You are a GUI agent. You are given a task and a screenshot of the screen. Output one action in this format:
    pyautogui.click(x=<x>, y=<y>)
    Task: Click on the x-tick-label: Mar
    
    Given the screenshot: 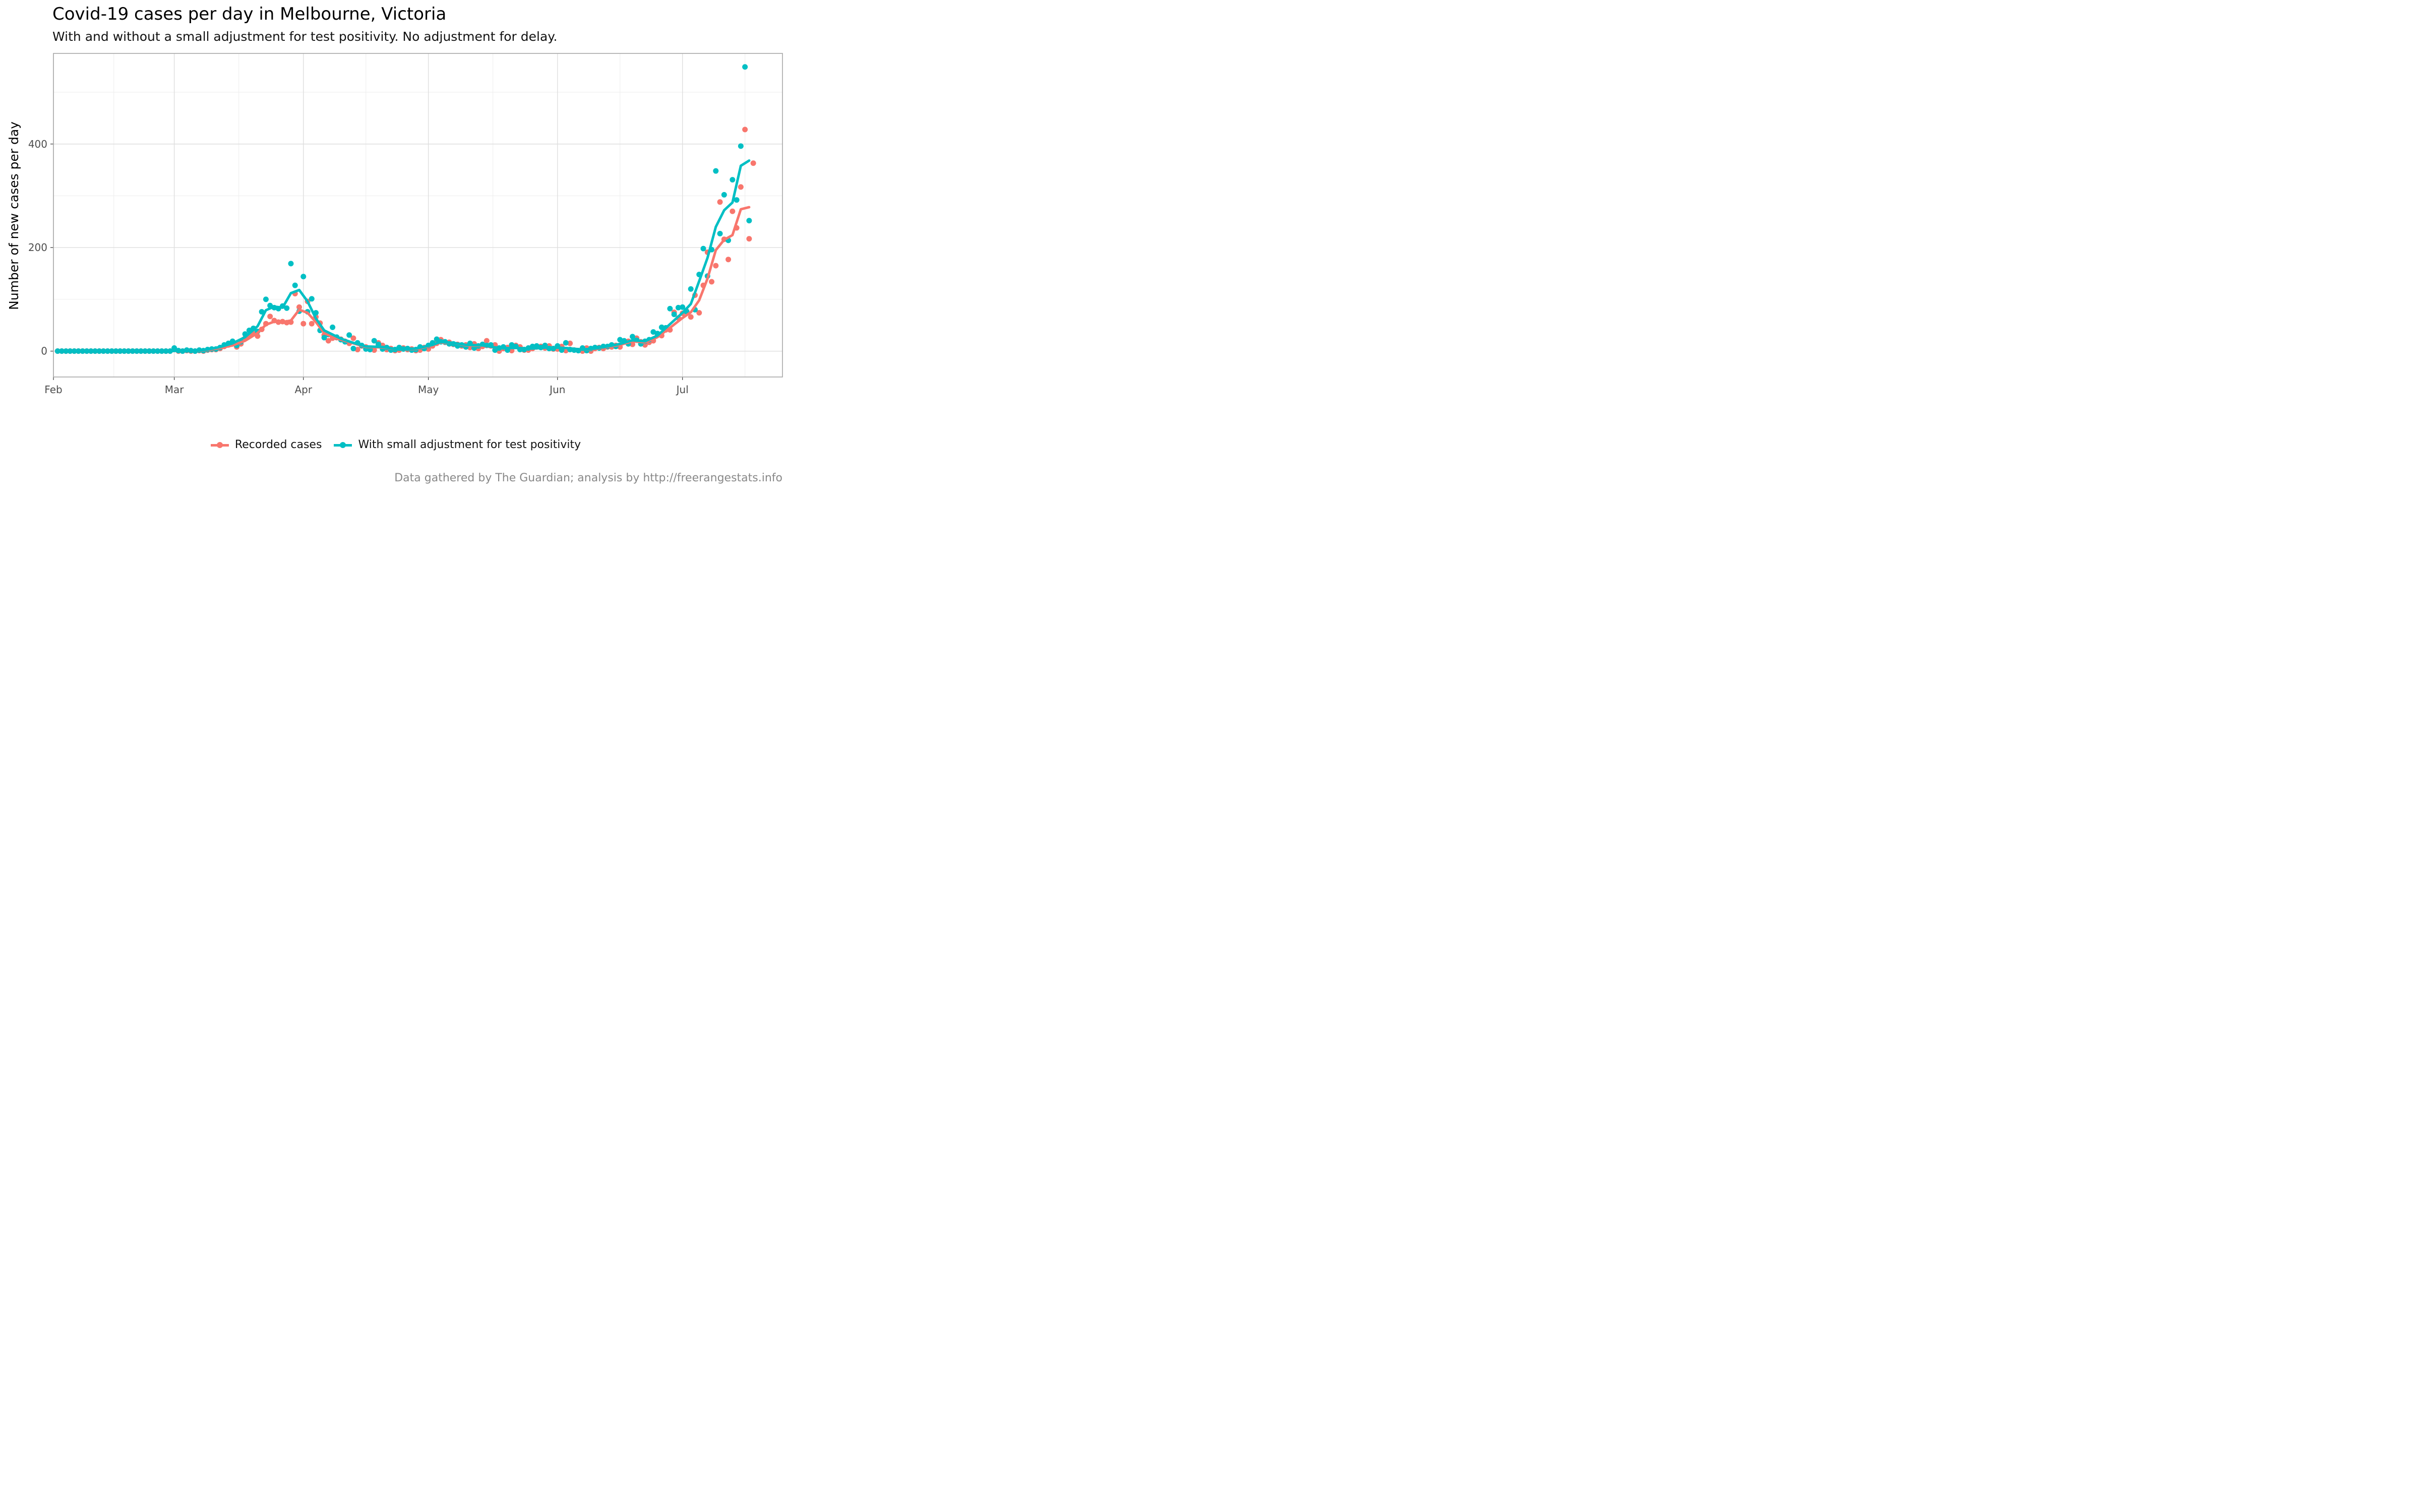 What is the action you would take?
    pyautogui.click(x=175, y=390)
    